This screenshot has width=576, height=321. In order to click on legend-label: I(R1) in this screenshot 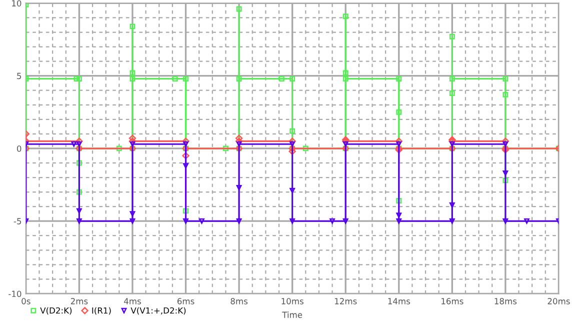, I will do `click(101, 311)`.